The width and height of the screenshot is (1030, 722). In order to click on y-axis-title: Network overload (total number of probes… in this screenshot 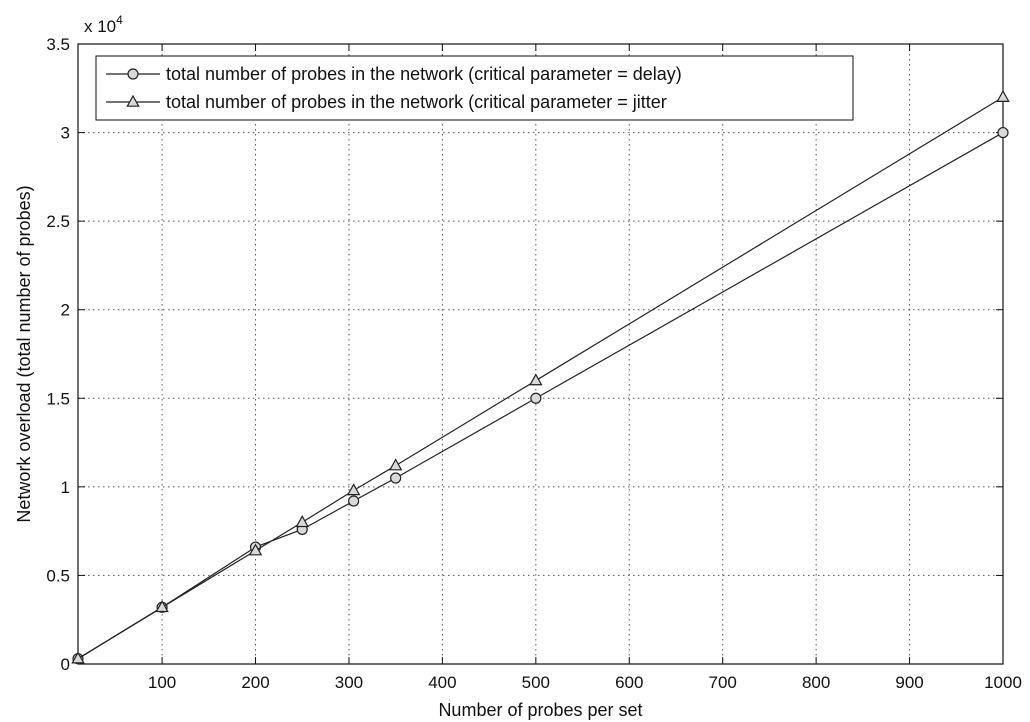, I will do `click(24, 353)`.